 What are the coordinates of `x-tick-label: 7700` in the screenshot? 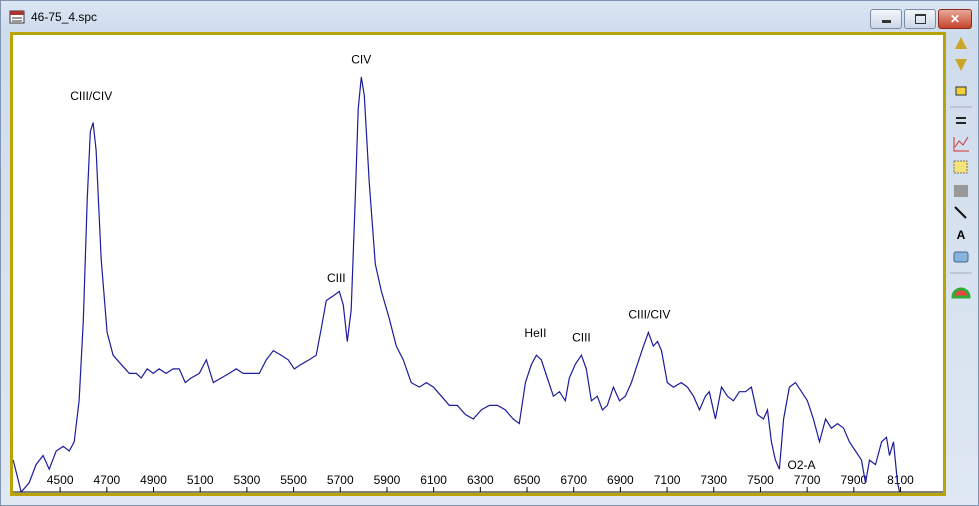 It's located at (807, 480).